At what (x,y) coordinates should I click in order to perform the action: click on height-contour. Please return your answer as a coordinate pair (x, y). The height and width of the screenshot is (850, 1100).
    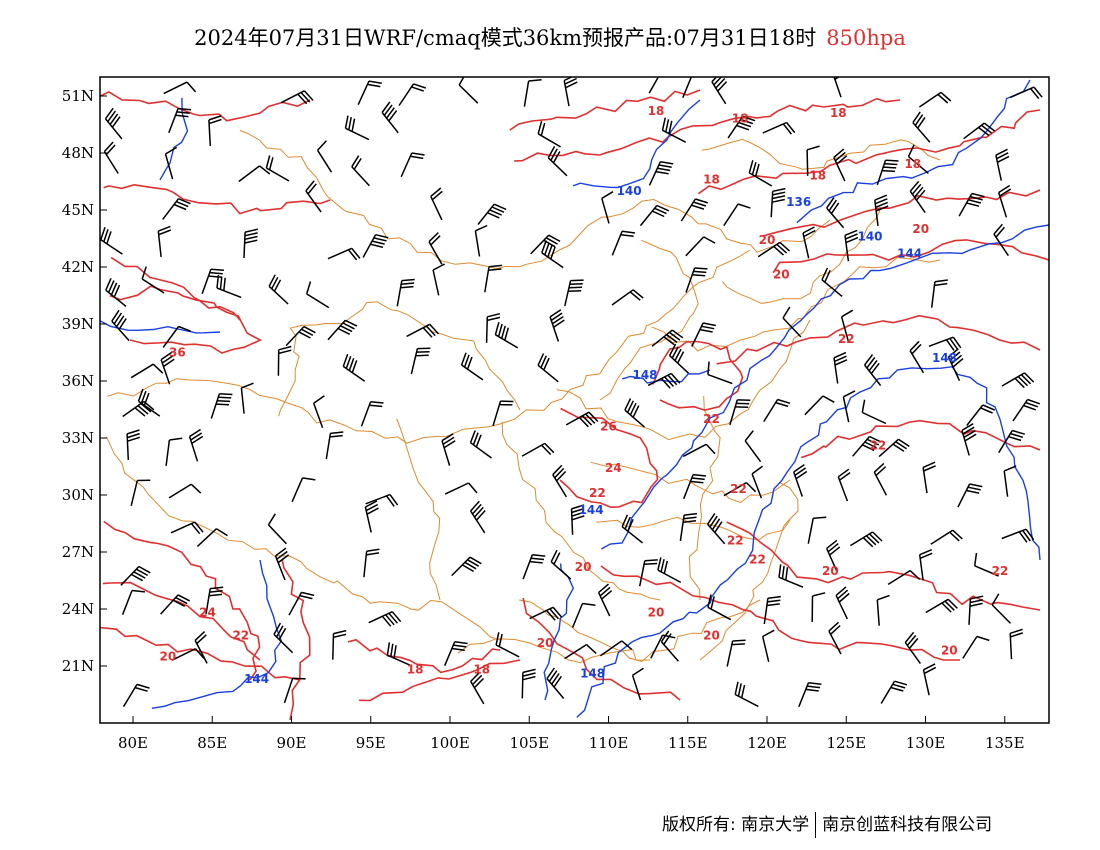
    Looking at the image, I should click on (559, 632).